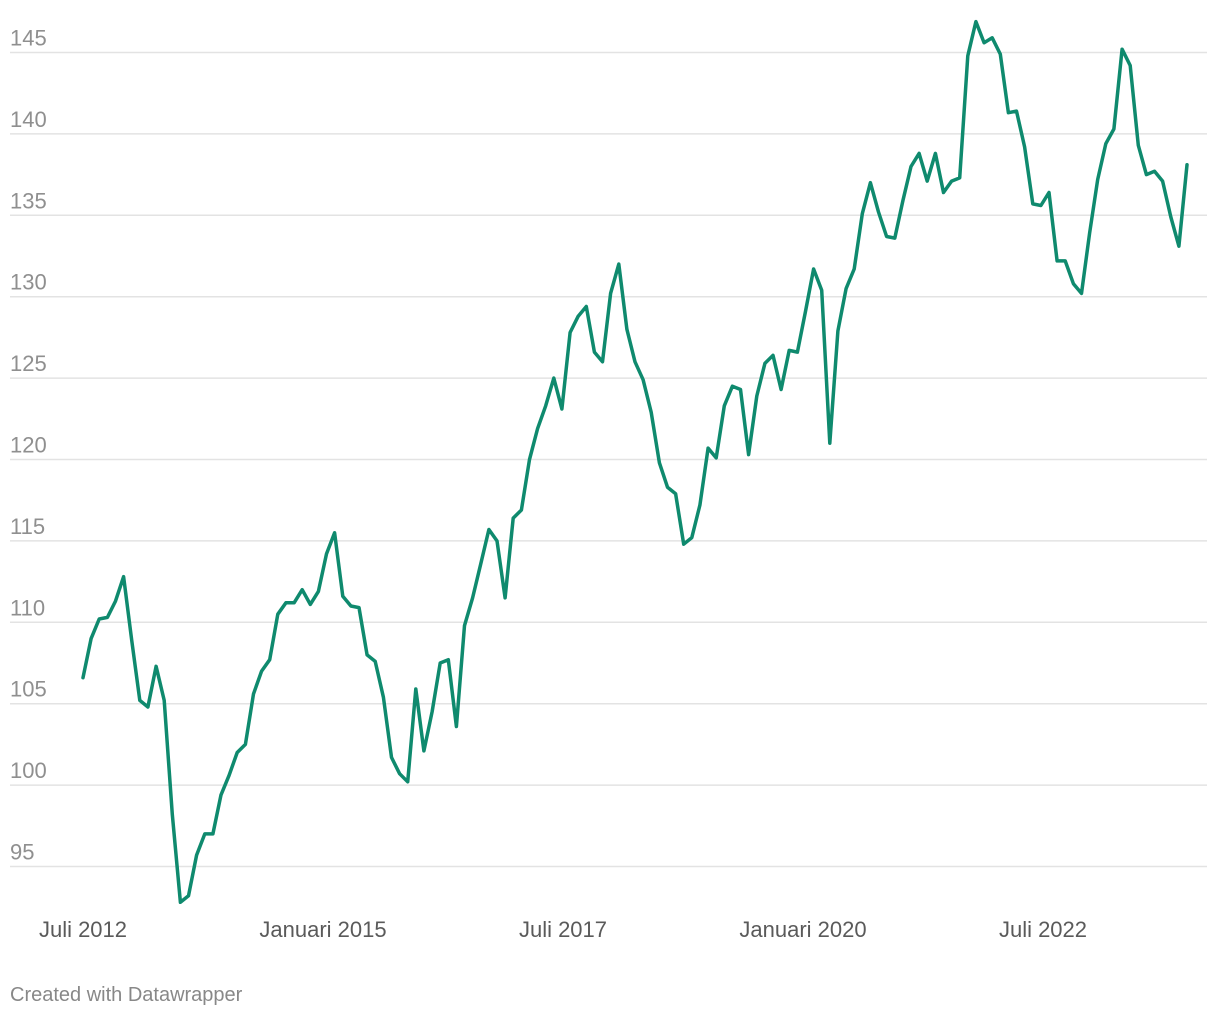  Describe the element at coordinates (28, 282) in the screenshot. I see `y-tick-label: 130` at that location.